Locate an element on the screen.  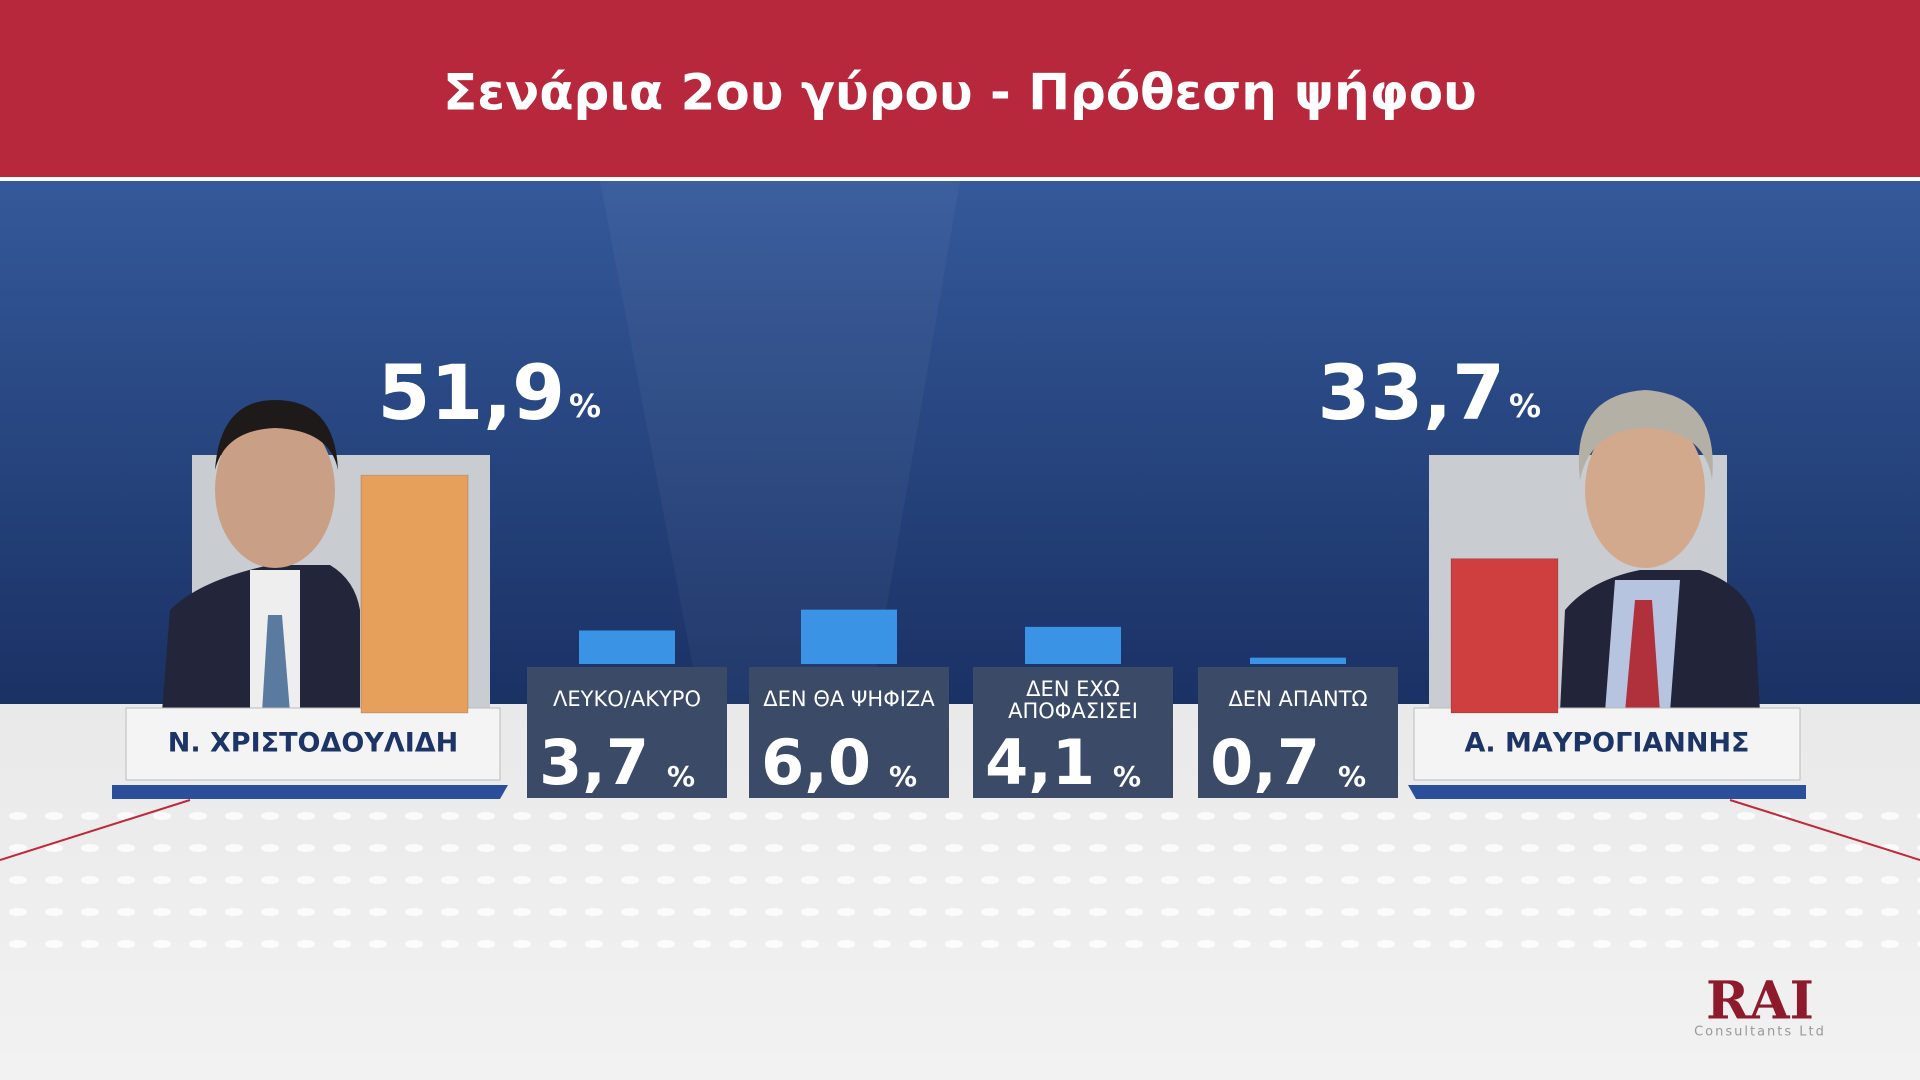
value-label: 4,1 is located at coordinates (1040, 762).